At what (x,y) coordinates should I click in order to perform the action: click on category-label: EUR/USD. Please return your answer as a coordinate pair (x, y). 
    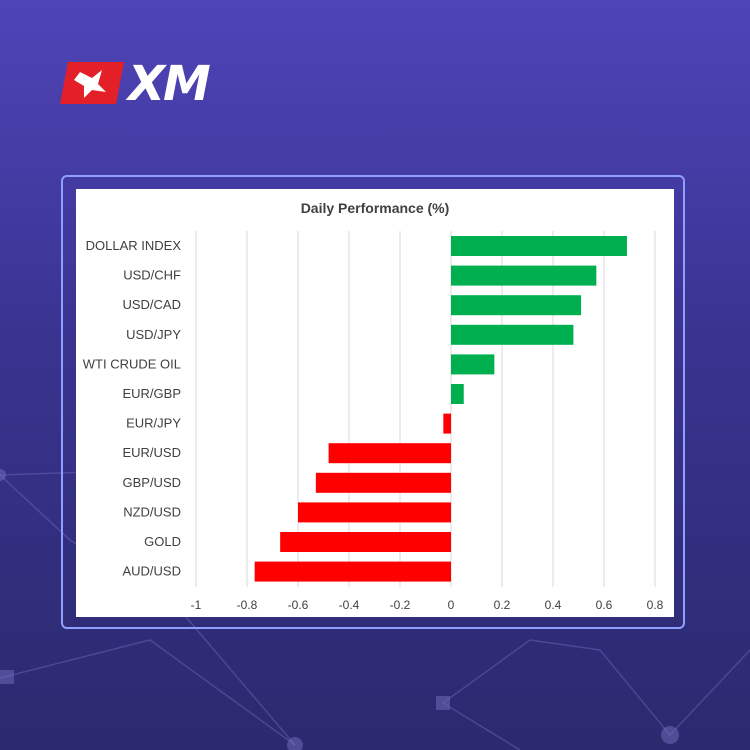
    Looking at the image, I should click on (151, 452).